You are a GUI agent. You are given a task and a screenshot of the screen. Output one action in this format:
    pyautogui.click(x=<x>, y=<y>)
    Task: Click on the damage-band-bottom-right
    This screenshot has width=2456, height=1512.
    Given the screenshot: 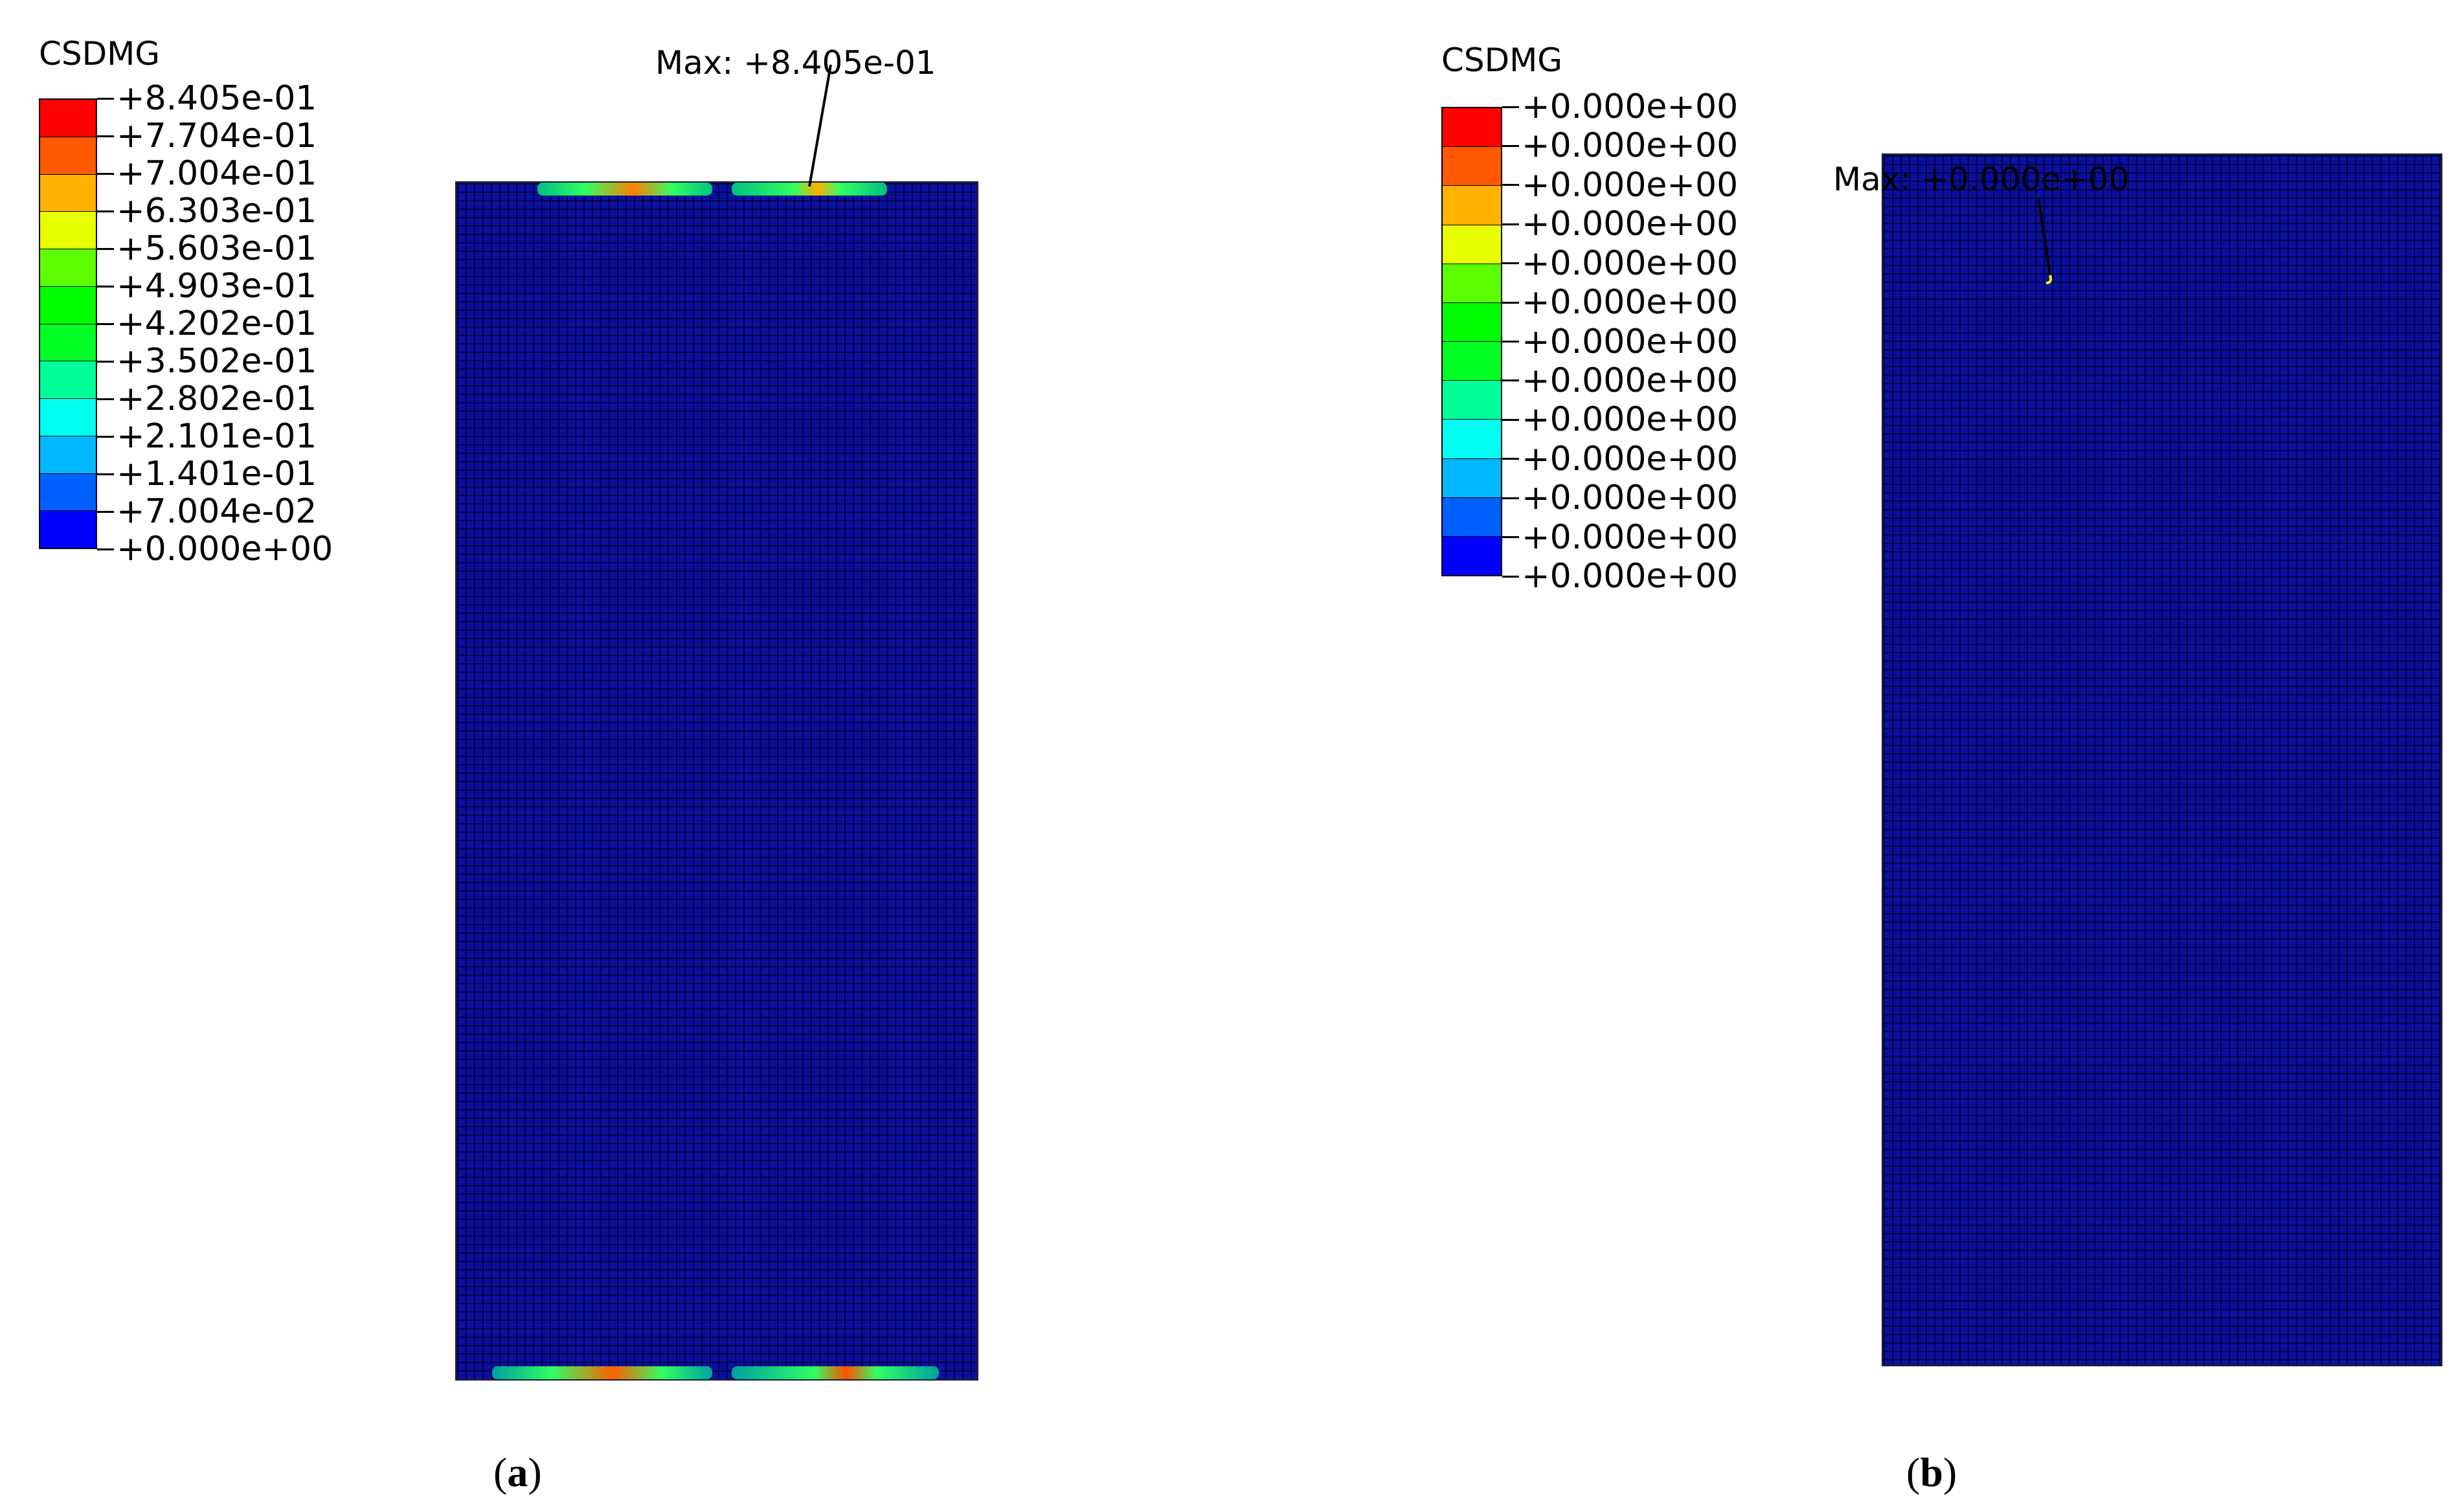 What is the action you would take?
    pyautogui.click(x=835, y=1372)
    